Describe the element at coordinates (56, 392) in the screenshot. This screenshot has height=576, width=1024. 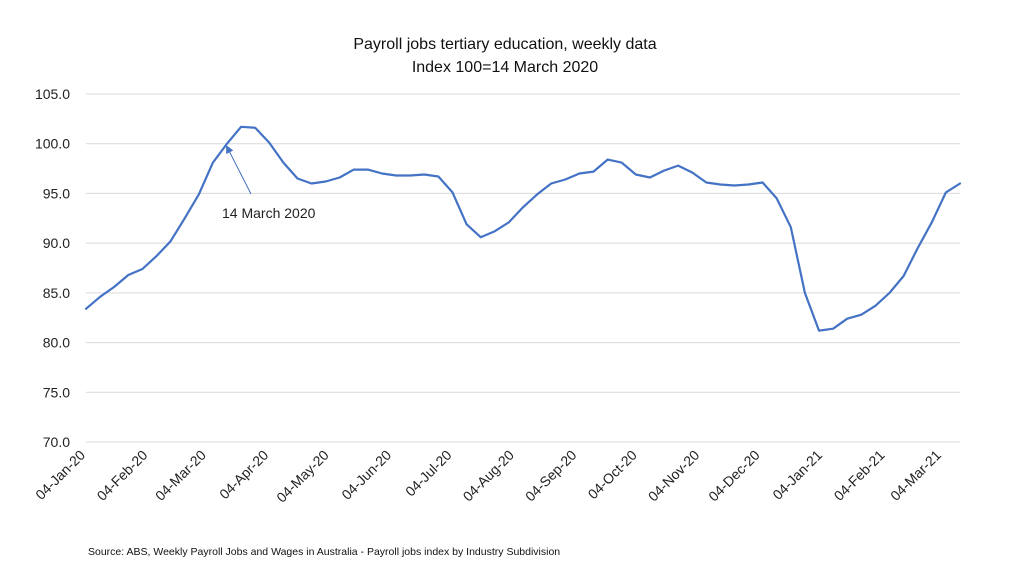
I see `y-tick-label: 75.0` at that location.